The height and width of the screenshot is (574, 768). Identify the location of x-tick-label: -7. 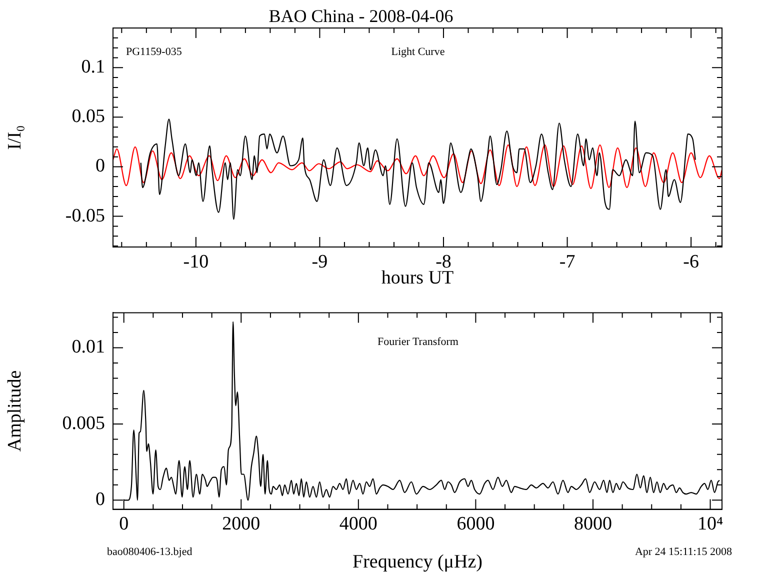
(567, 261).